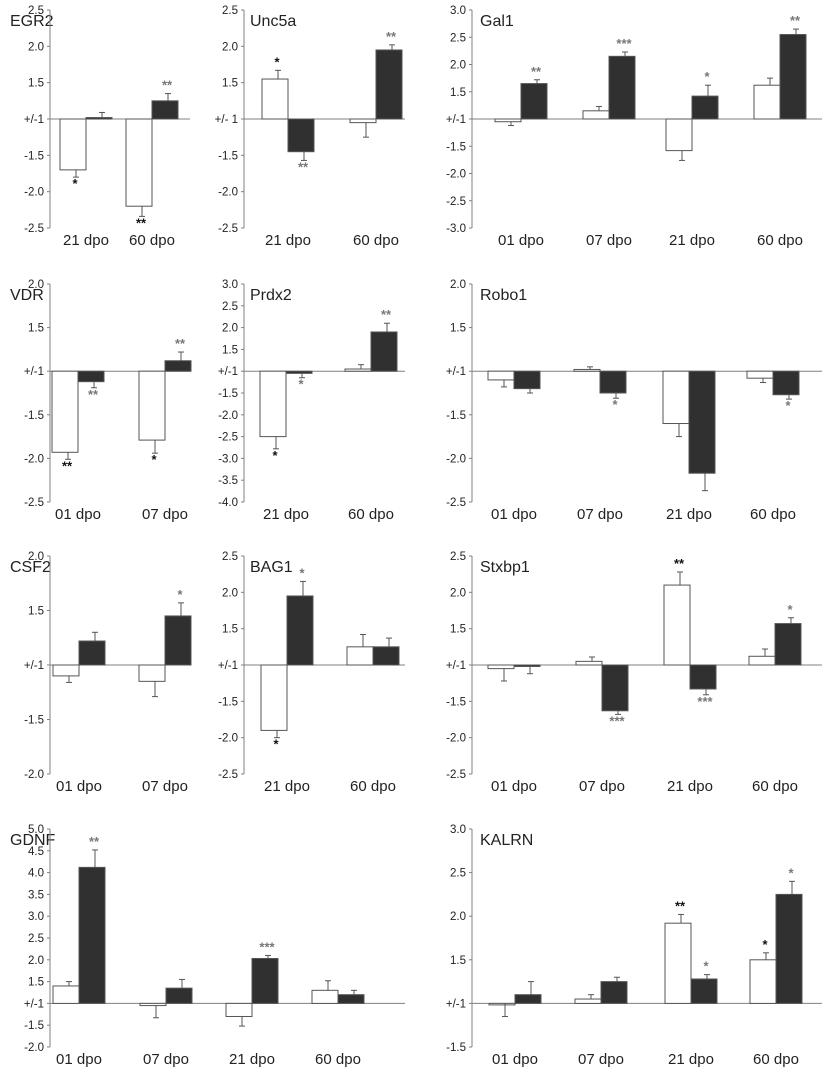 This screenshot has height=1073, width=827. What do you see at coordinates (503, 295) in the screenshot?
I see `panel-title: Robo1` at bounding box center [503, 295].